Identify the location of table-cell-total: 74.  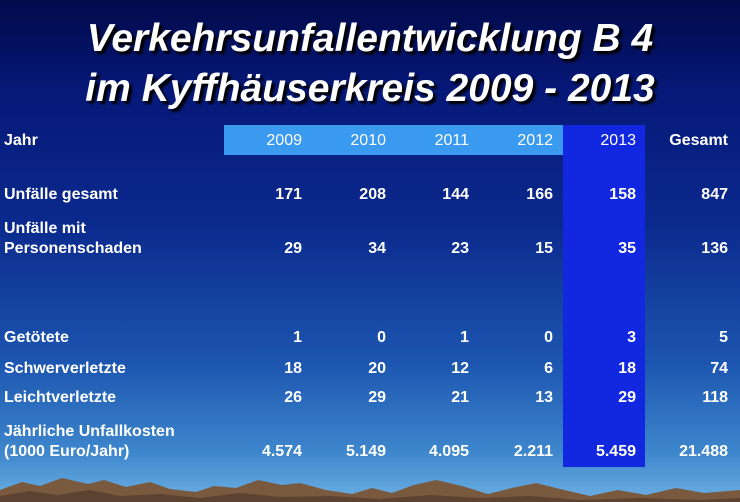
(719, 368).